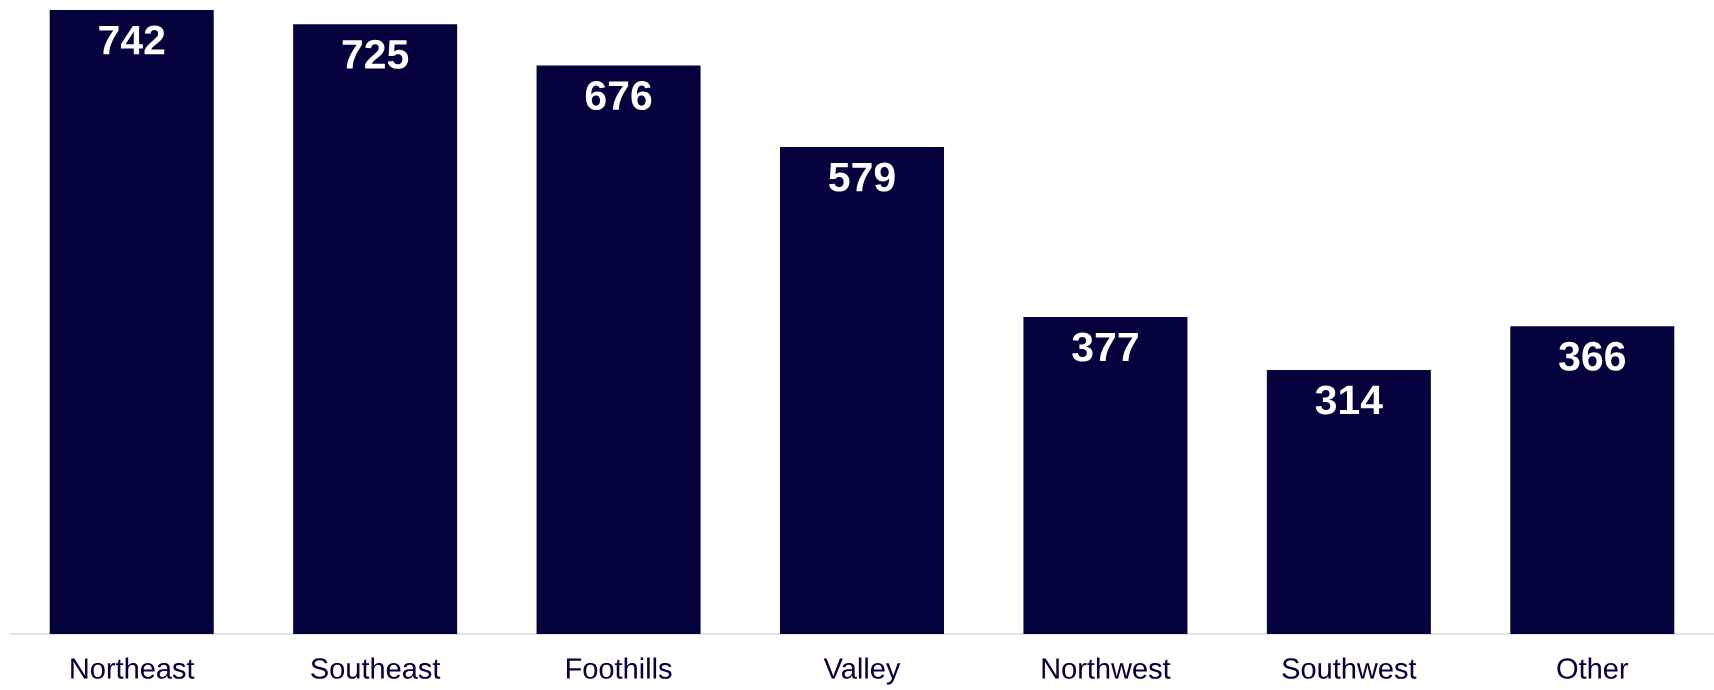  Describe the element at coordinates (1349, 400) in the screenshot. I see `data-label: 314` at that location.